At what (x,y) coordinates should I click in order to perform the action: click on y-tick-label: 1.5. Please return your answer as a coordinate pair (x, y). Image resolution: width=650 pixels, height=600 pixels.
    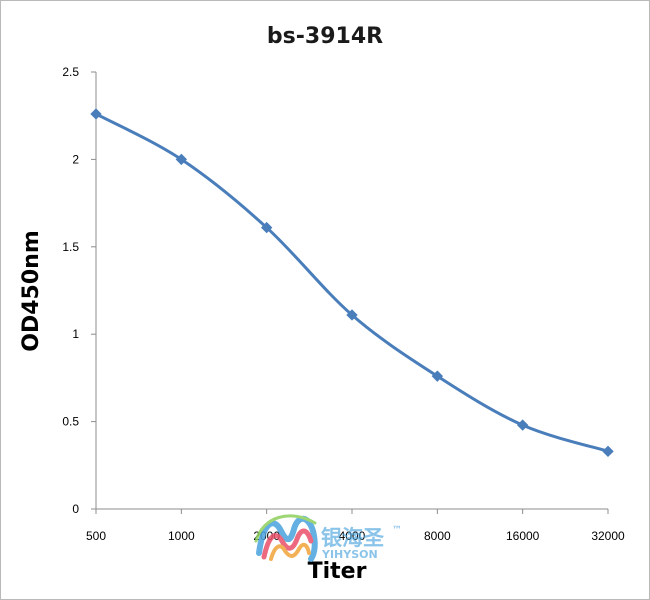
    Looking at the image, I should click on (70, 247).